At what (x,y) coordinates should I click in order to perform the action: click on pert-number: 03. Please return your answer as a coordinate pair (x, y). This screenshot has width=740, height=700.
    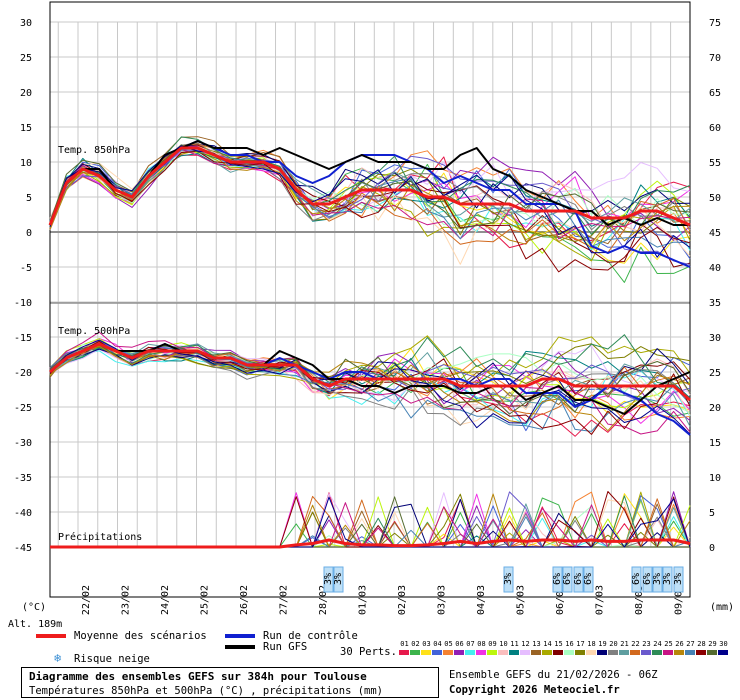
    Looking at the image, I should click on (426, 644).